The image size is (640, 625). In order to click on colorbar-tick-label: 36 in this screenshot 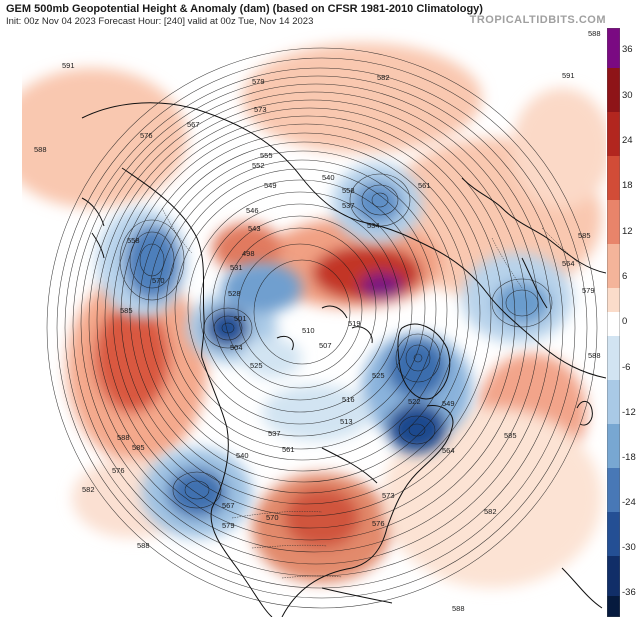, I will do `click(627, 49)`.